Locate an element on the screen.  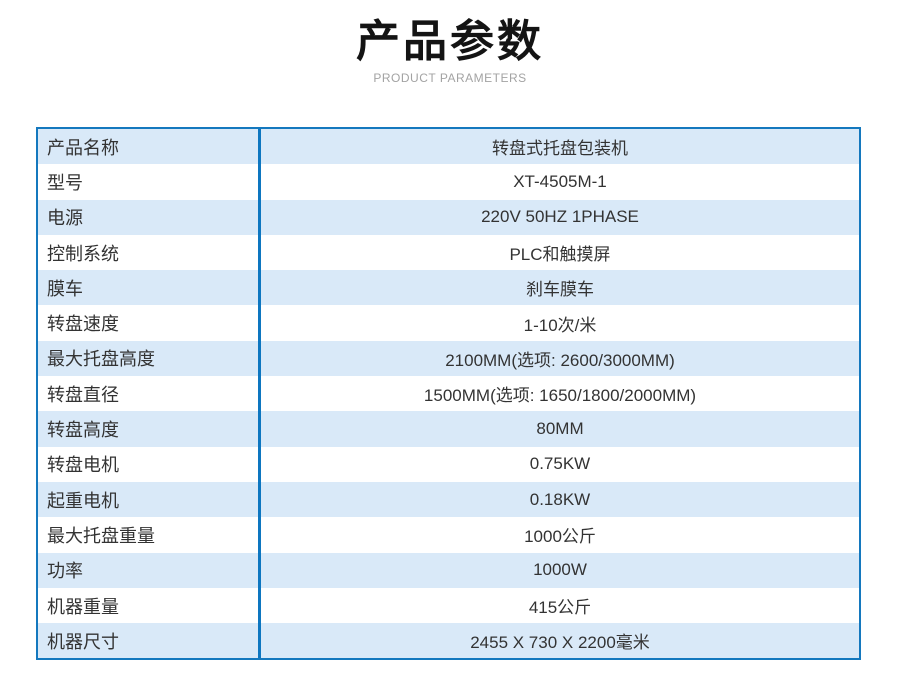
parameter-name-cell: 最大托盘高度 is located at coordinates (149, 358).